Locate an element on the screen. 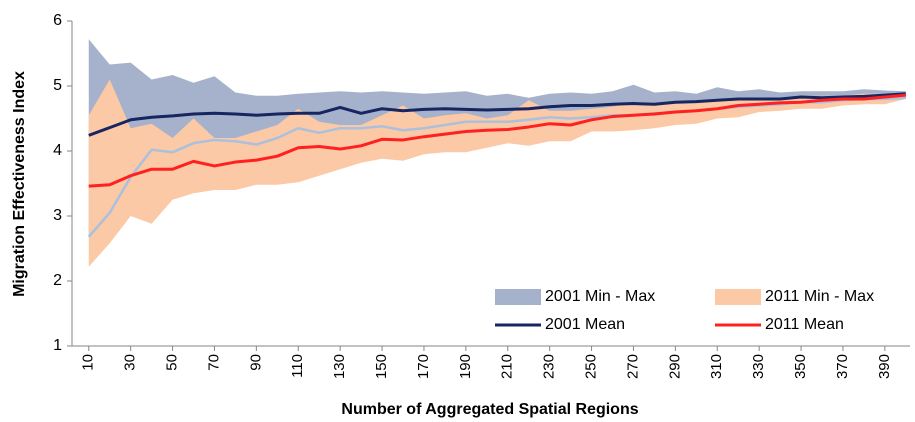 The width and height of the screenshot is (915, 422). legend-text: 2001 Min - Max is located at coordinates (600, 296).